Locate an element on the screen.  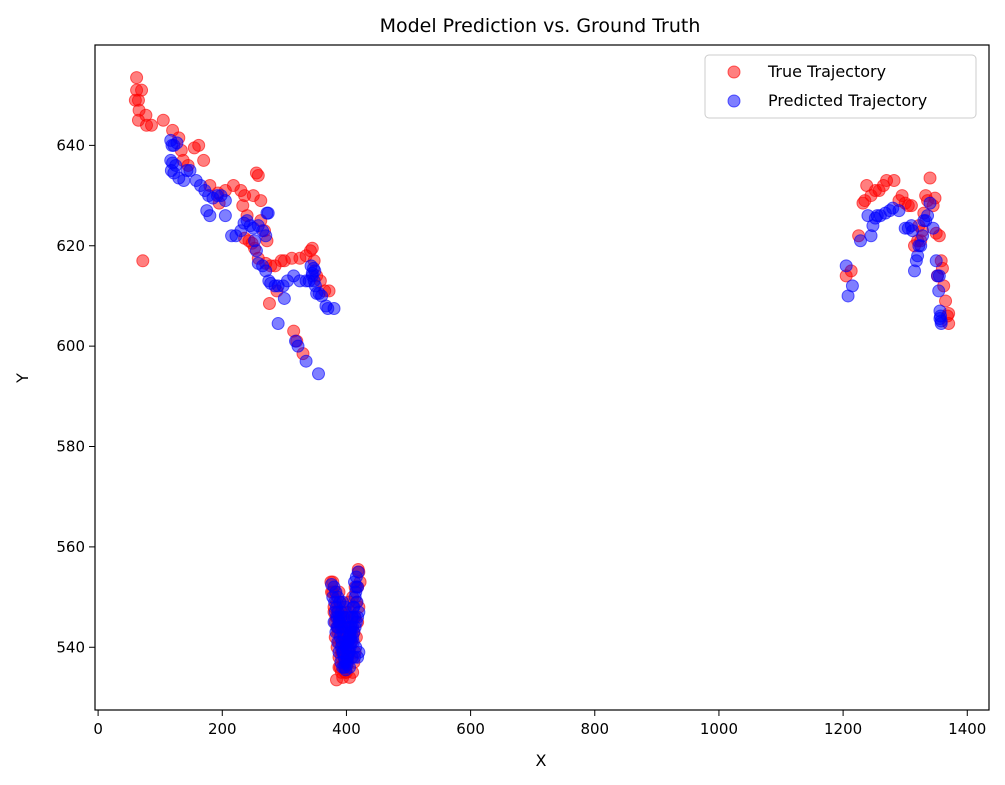
legend-box is located at coordinates (840, 86).